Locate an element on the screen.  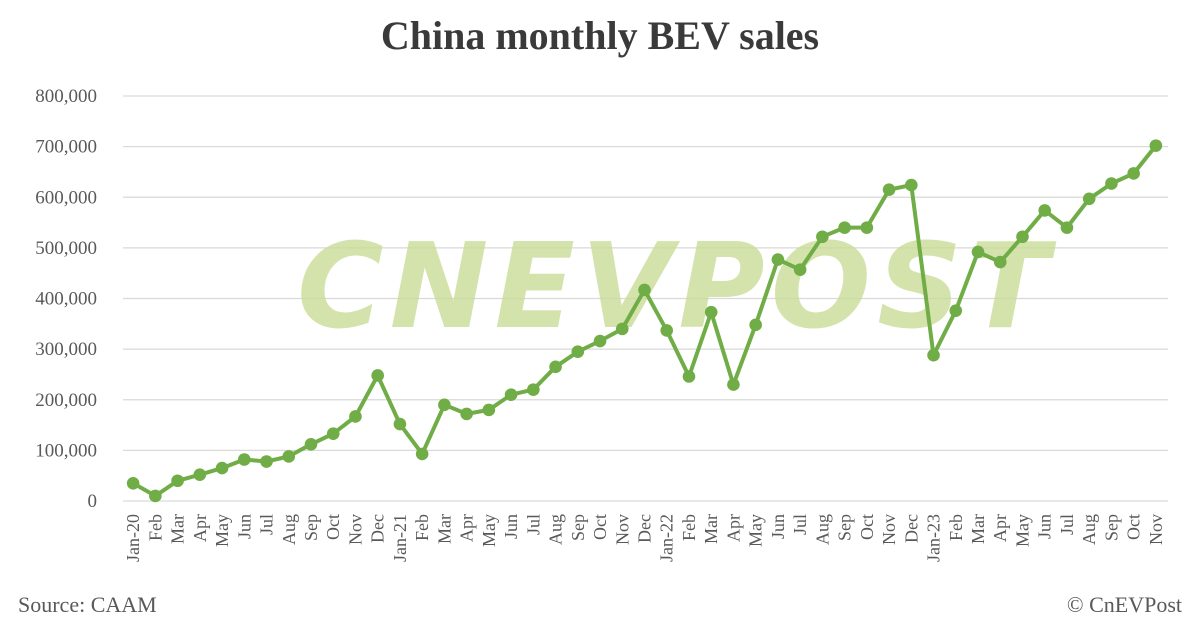
y-tick-label: 200,000 is located at coordinates (66, 400).